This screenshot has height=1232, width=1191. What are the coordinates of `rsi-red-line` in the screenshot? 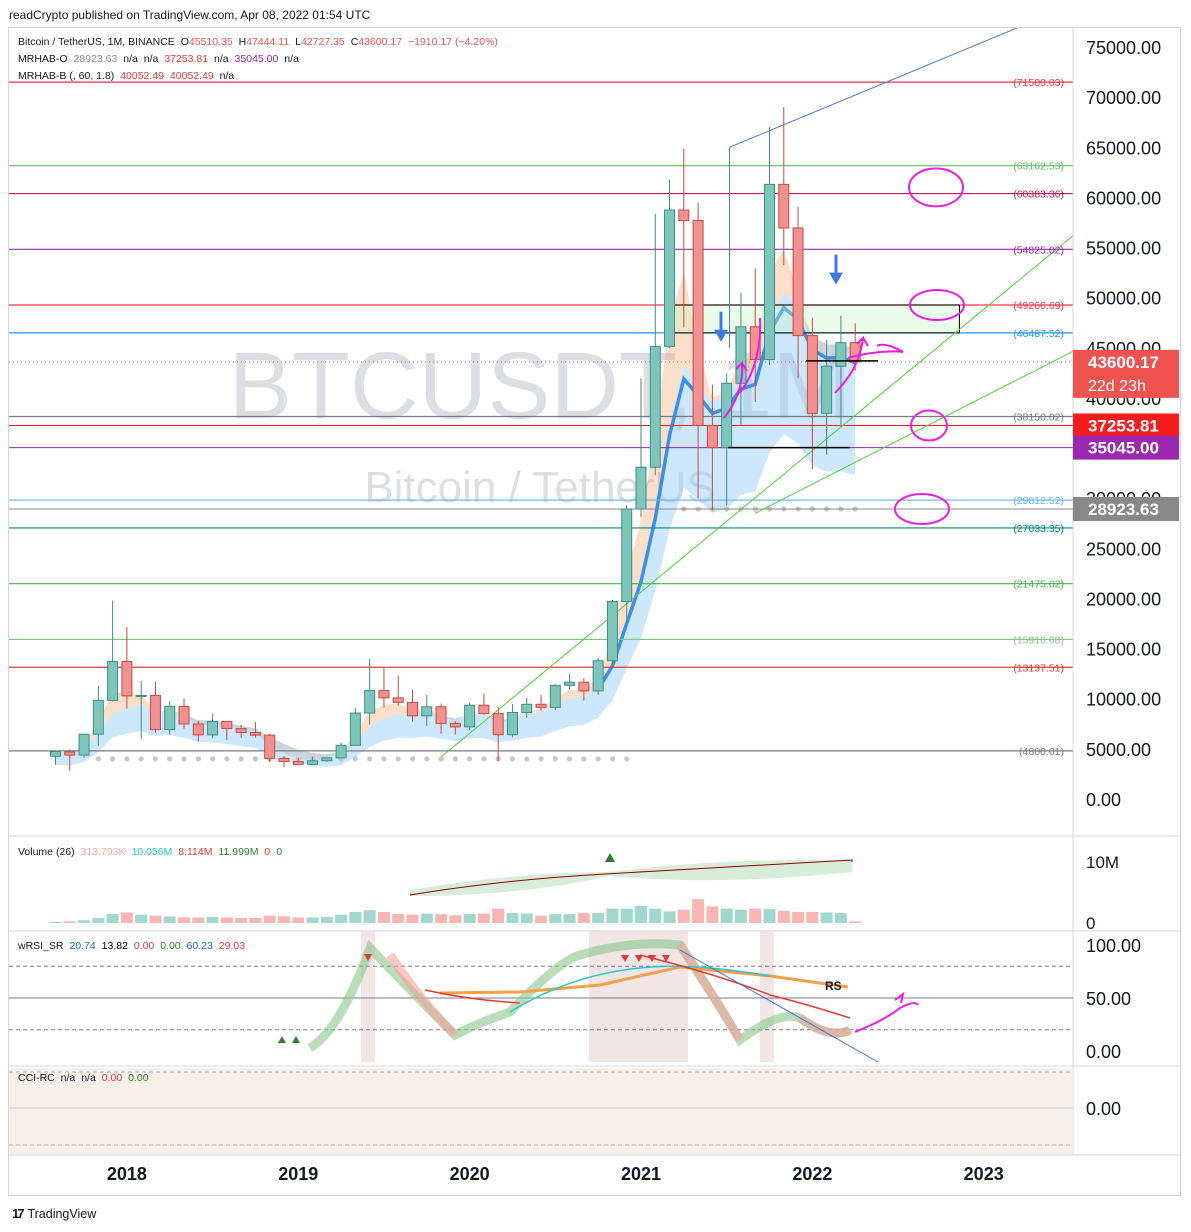 It's located at (637, 986).